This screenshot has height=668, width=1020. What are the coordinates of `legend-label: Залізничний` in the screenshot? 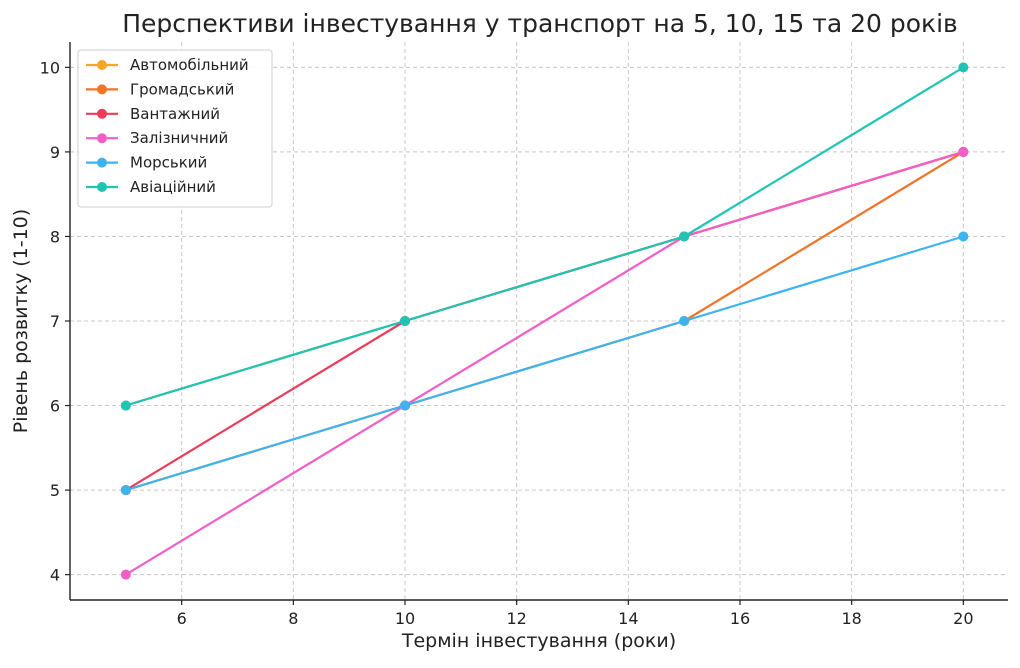 It's located at (179, 138).